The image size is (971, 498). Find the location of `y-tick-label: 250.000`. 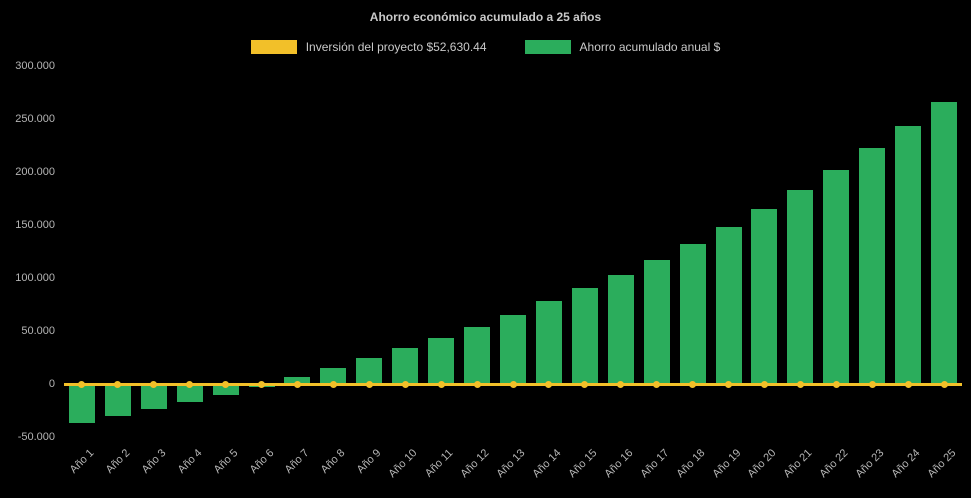

y-tick-label: 250.000 is located at coordinates (35, 119).